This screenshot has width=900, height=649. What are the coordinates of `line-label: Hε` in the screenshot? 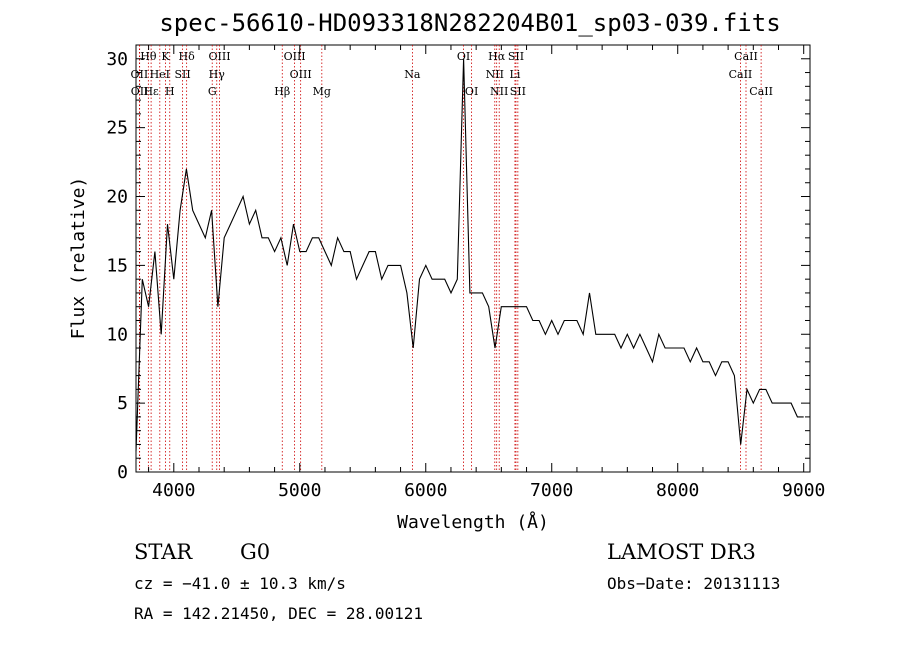 It's located at (151, 91).